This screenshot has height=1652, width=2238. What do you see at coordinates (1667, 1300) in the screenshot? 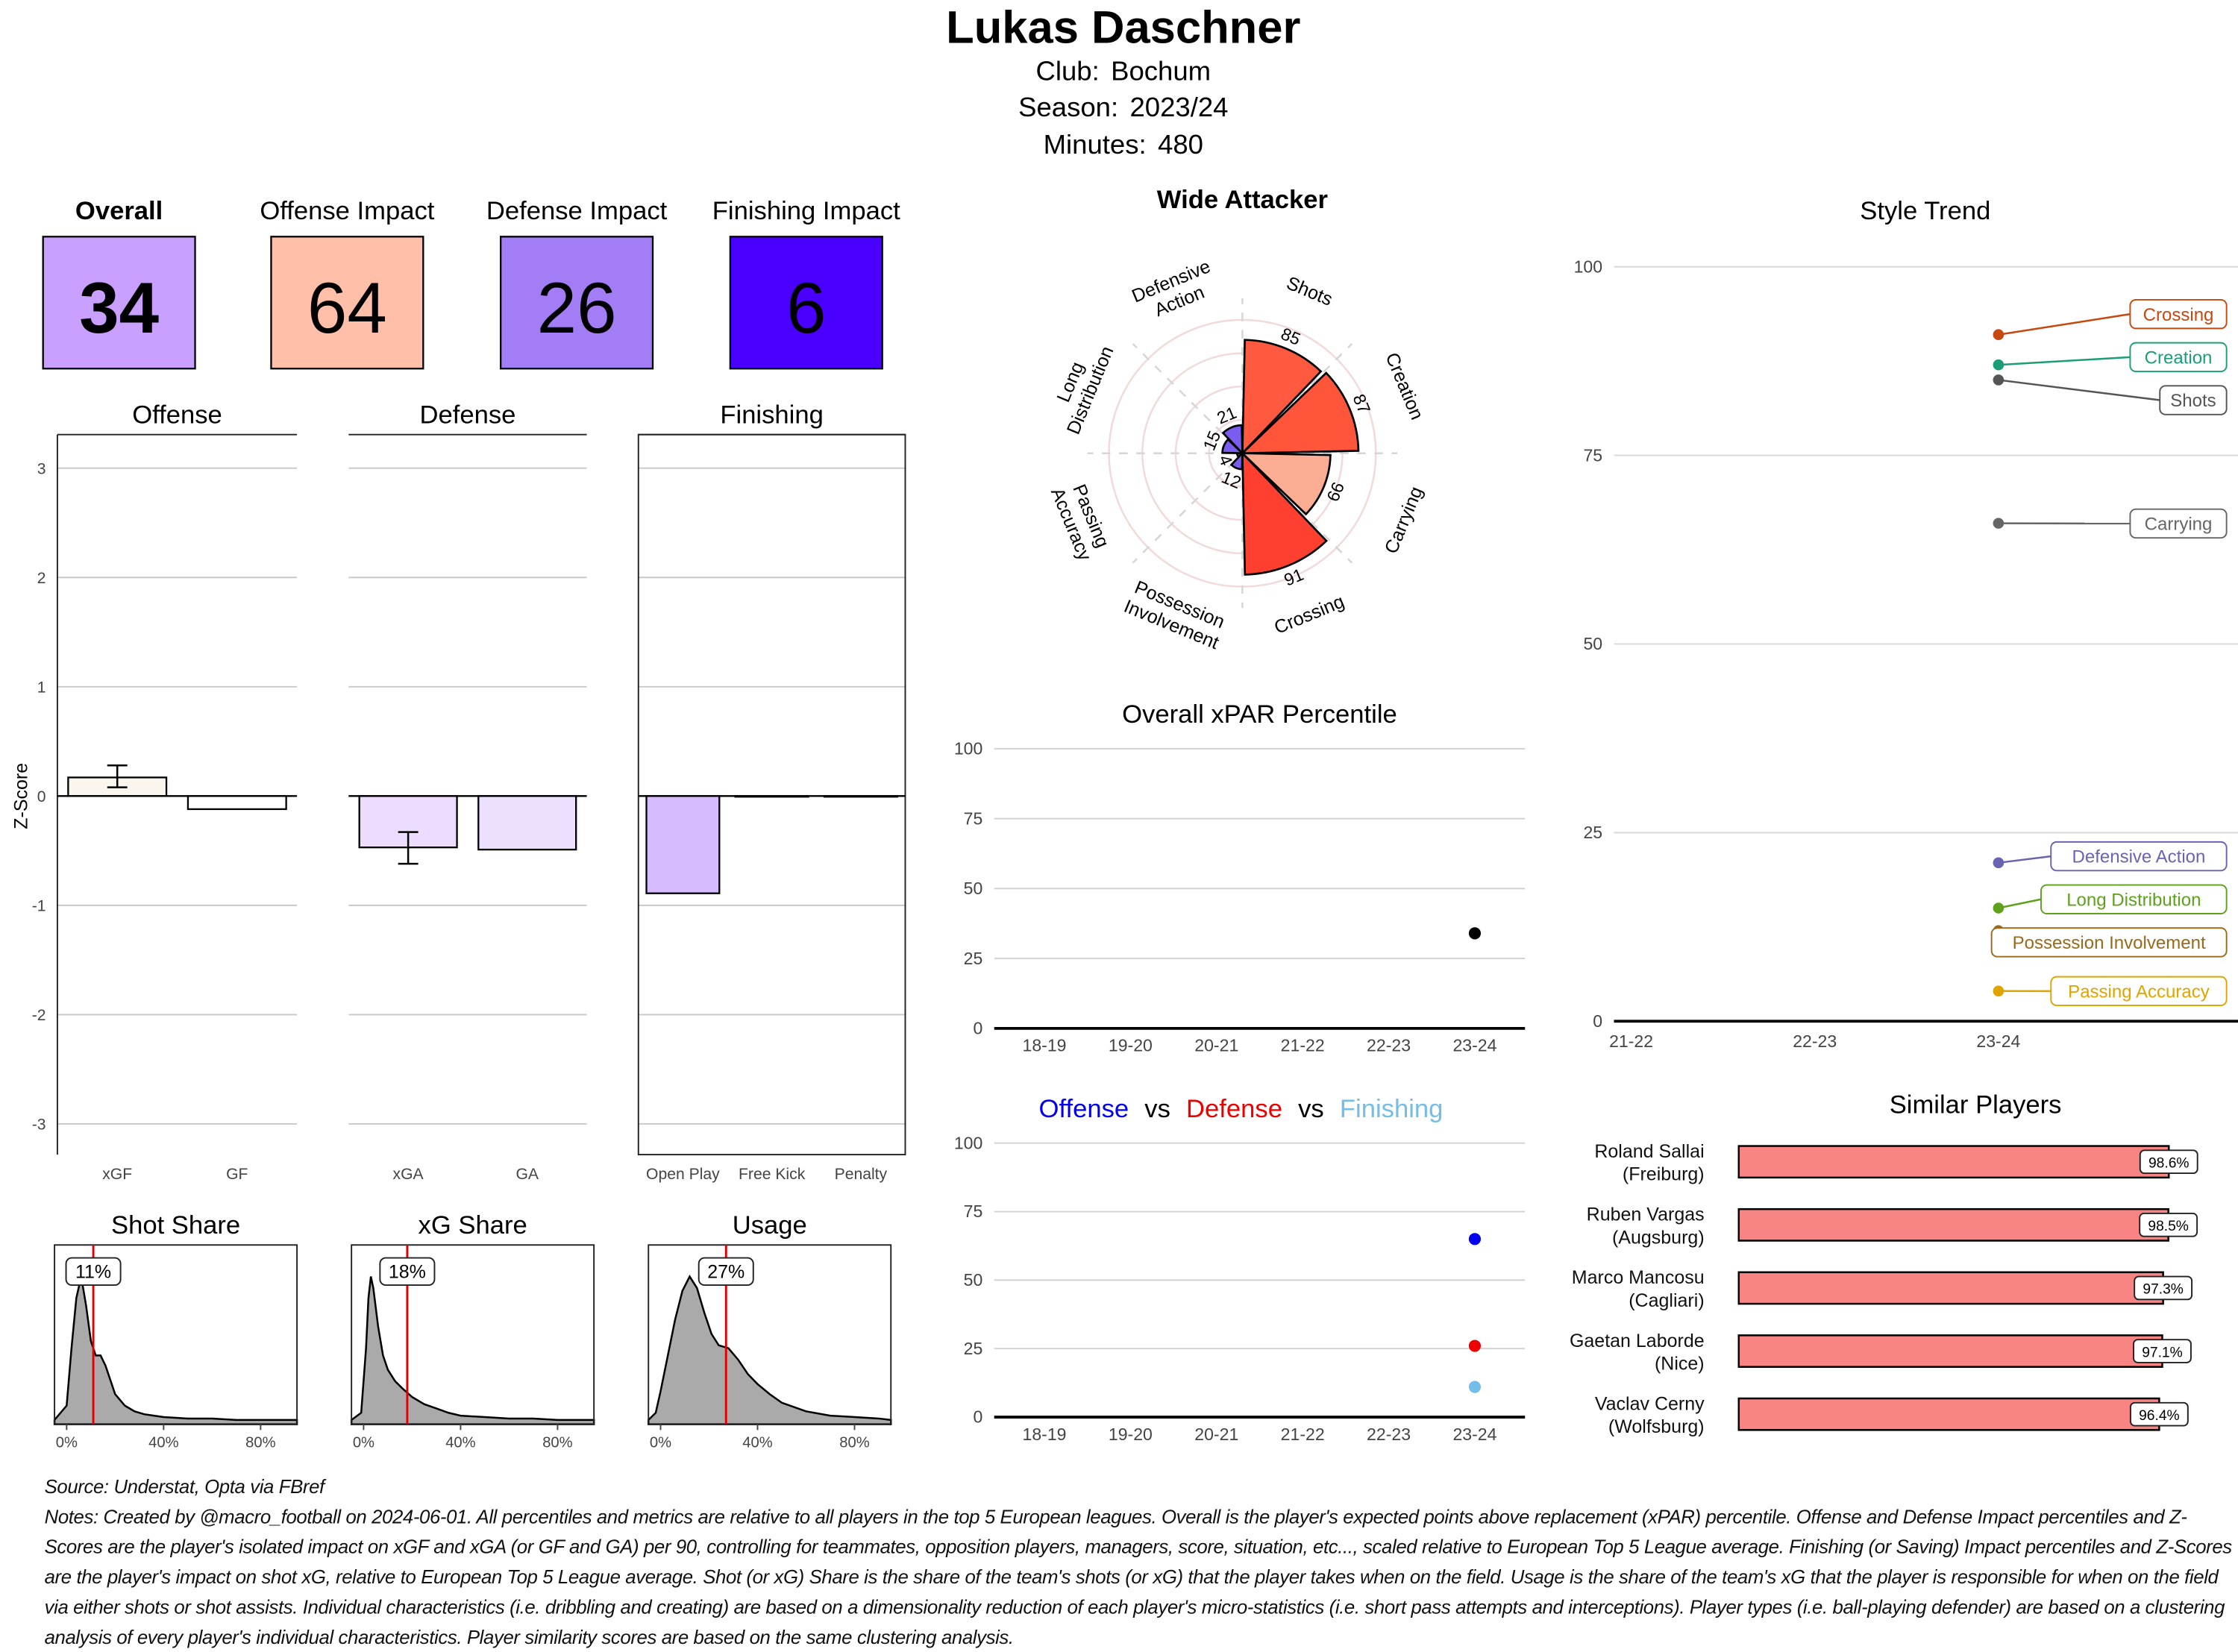
I see `similar-player-club: (Cagliari)` at bounding box center [1667, 1300].